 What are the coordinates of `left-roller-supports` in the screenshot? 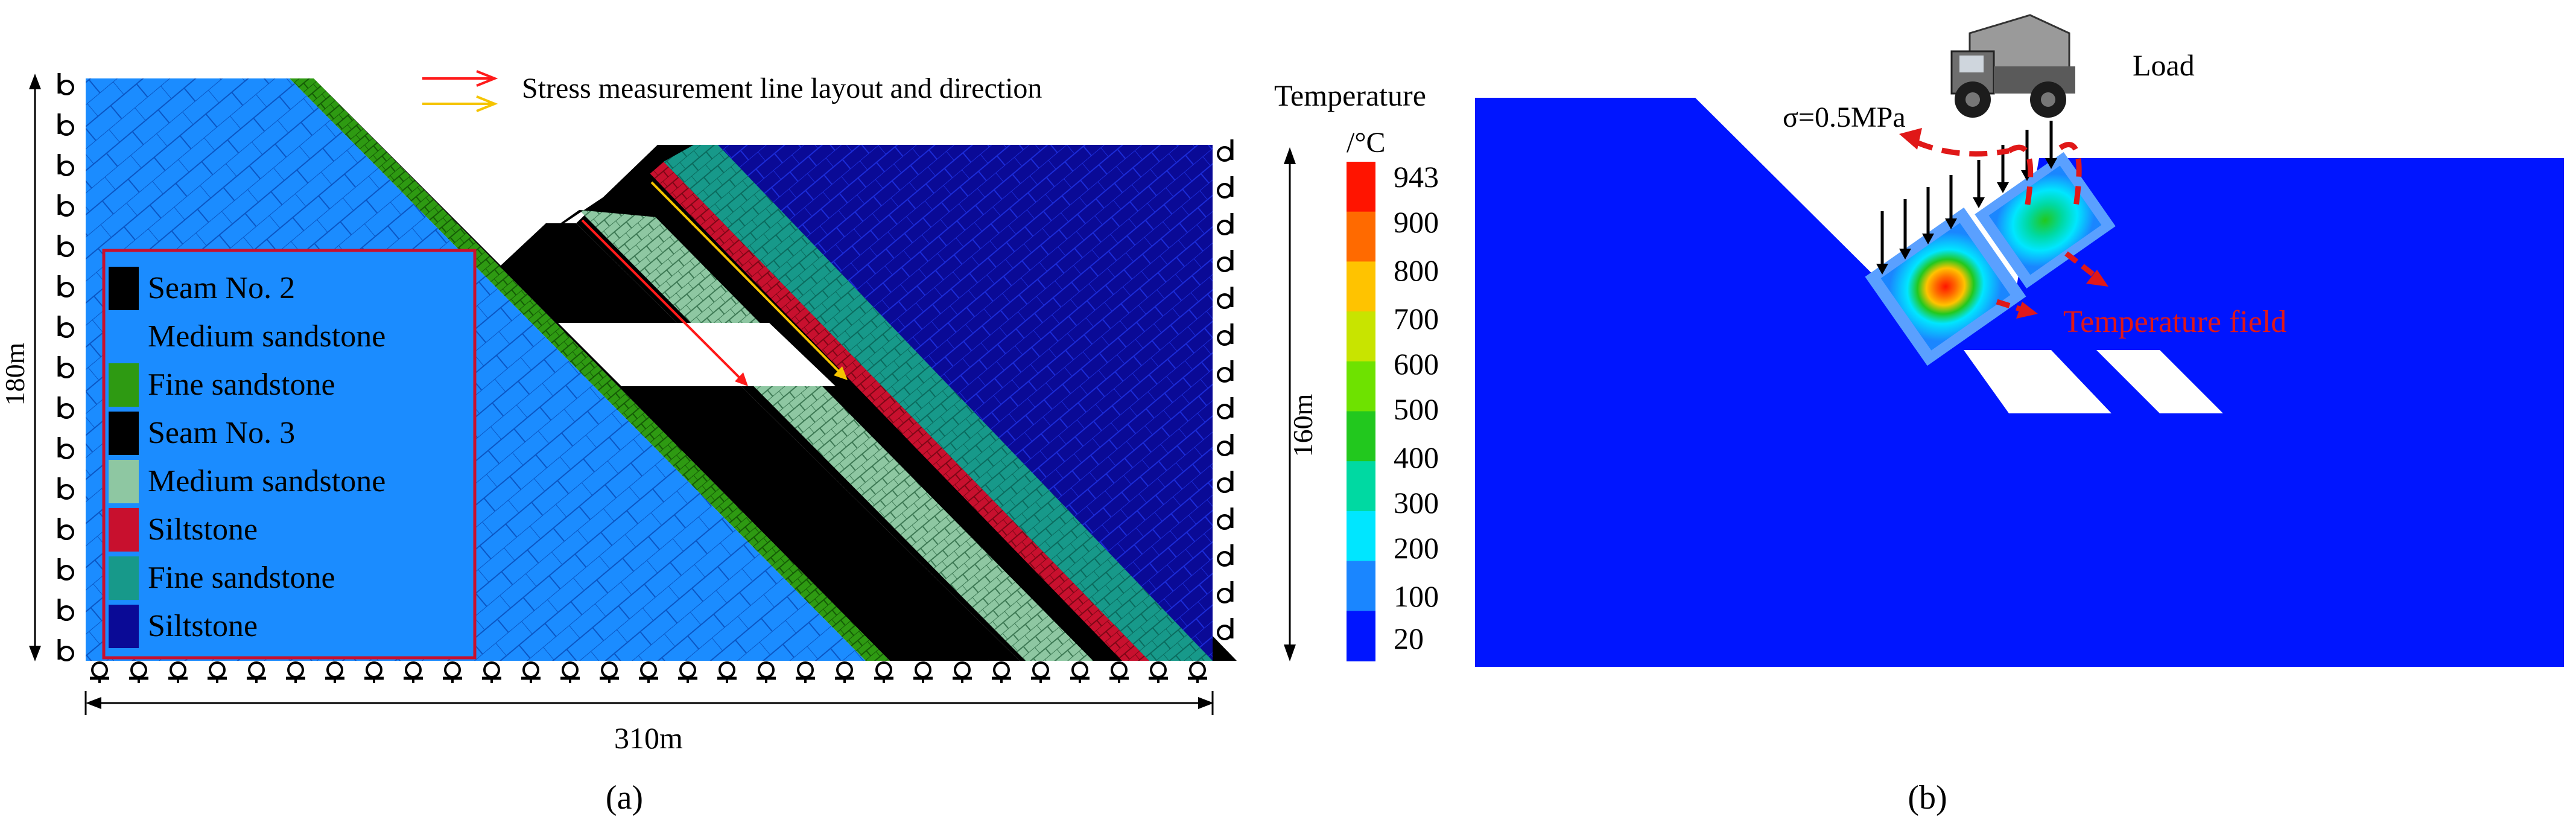 It's located at (65, 367).